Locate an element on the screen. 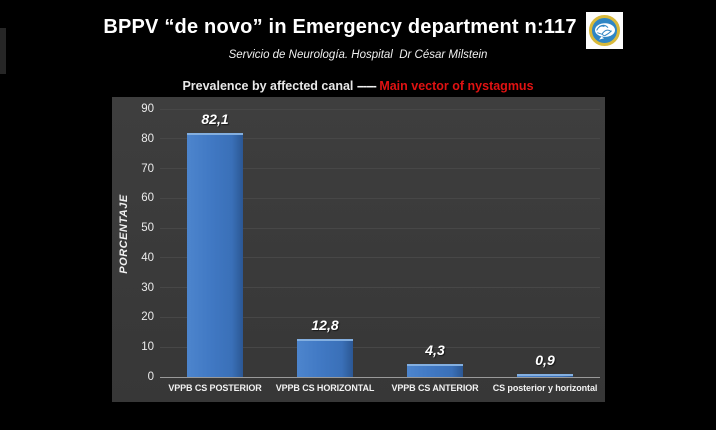  category-label: VPPB CS POSTERIOR is located at coordinates (215, 388).